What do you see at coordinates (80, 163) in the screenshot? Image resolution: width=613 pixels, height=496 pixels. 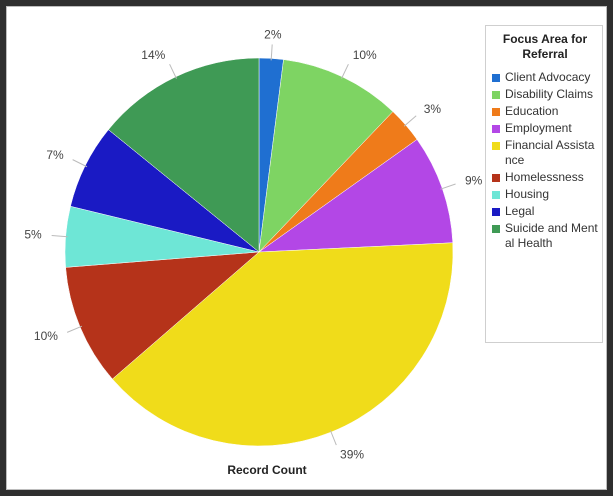 I see `leader-line-legal` at bounding box center [80, 163].